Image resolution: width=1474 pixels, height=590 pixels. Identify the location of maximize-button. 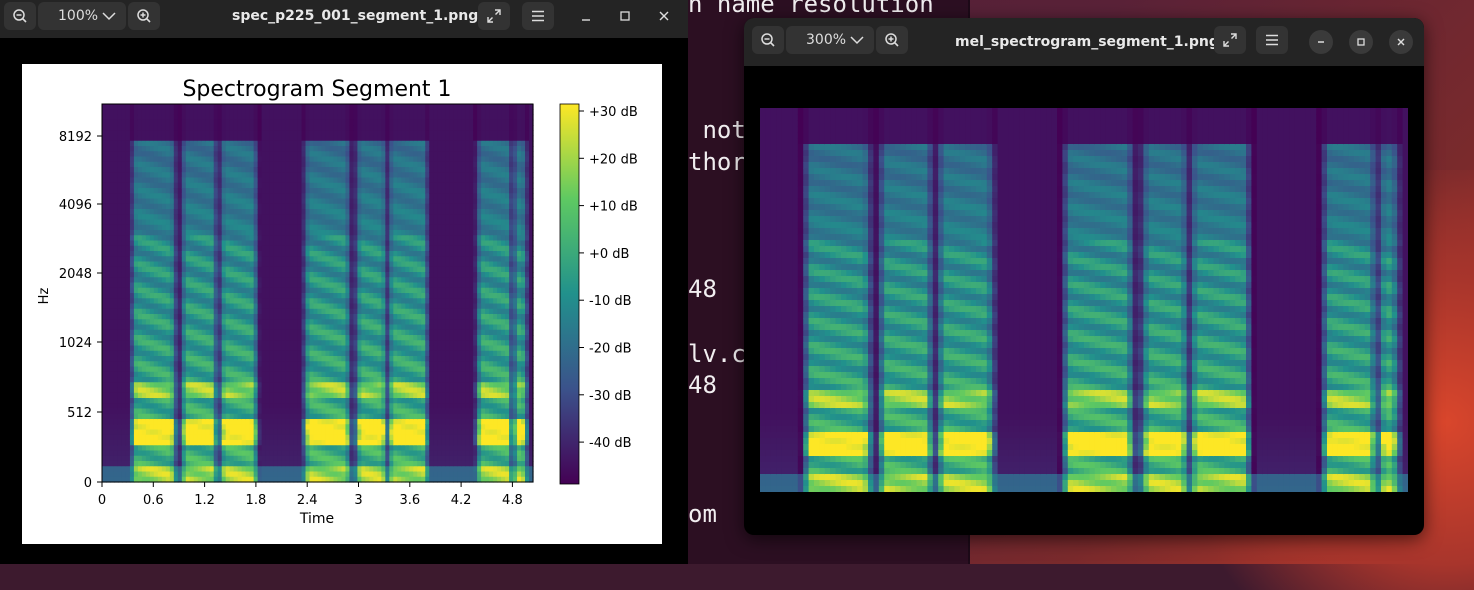
(625, 16).